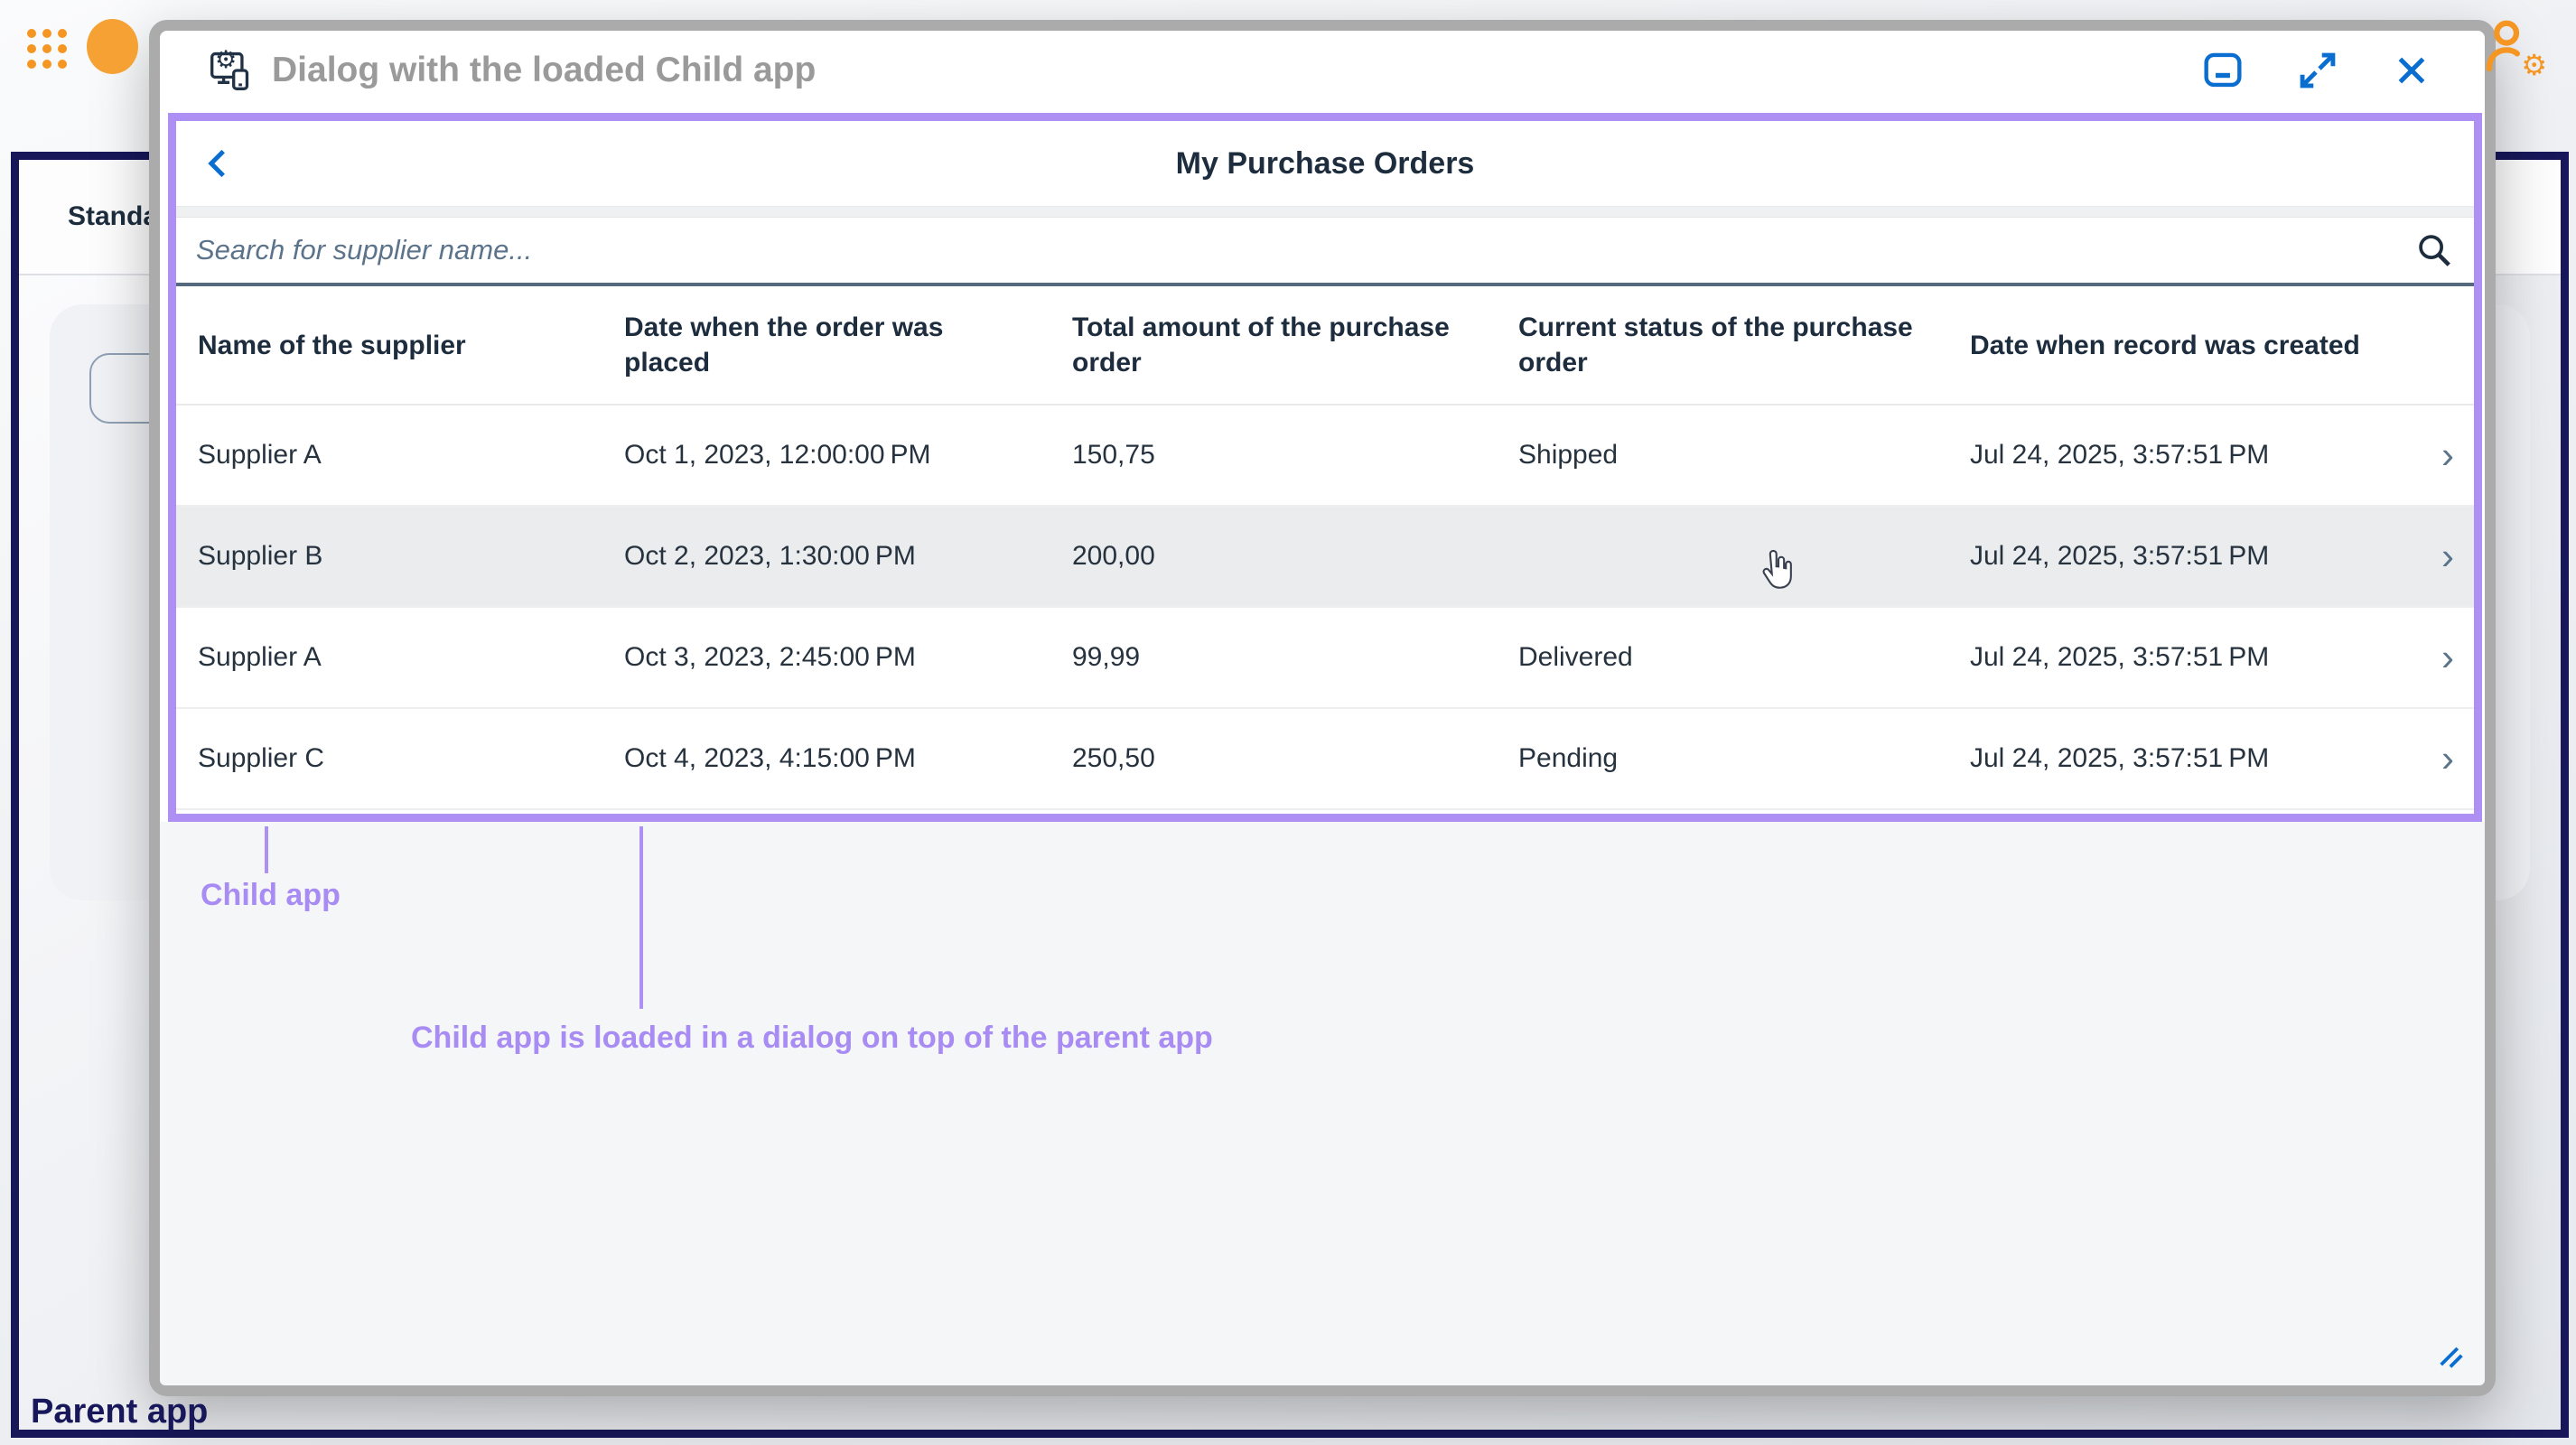  I want to click on amount-cell: 150,75, so click(1113, 455).